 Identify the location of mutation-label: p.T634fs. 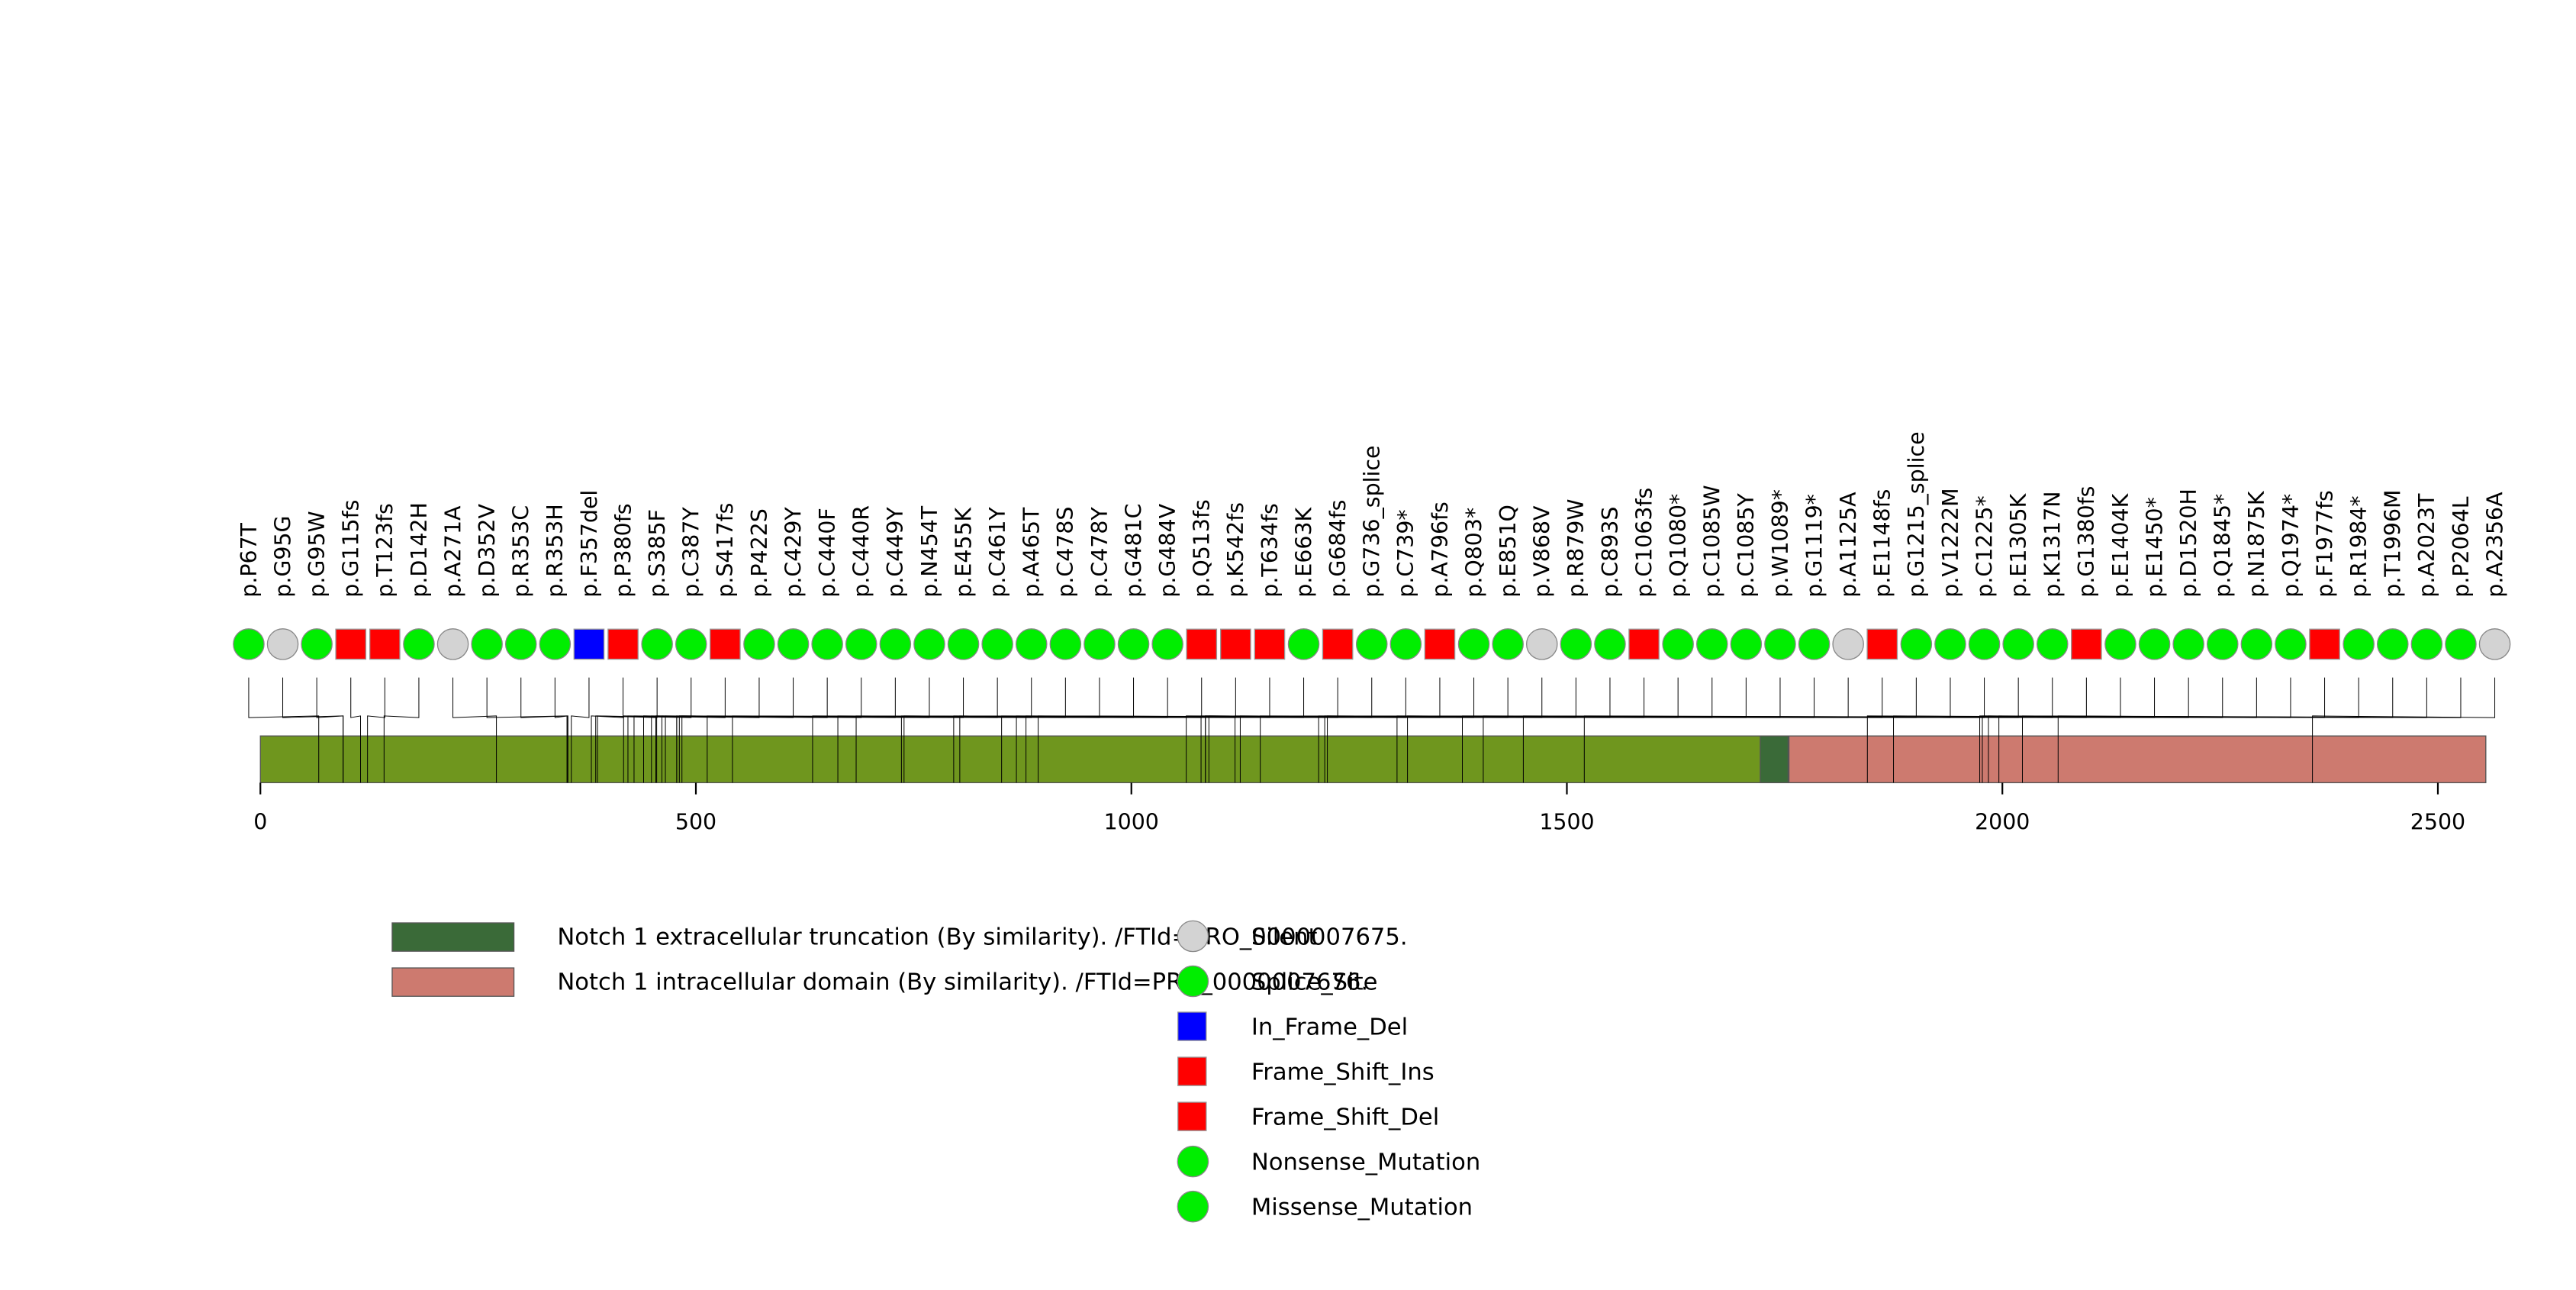
(1270, 550).